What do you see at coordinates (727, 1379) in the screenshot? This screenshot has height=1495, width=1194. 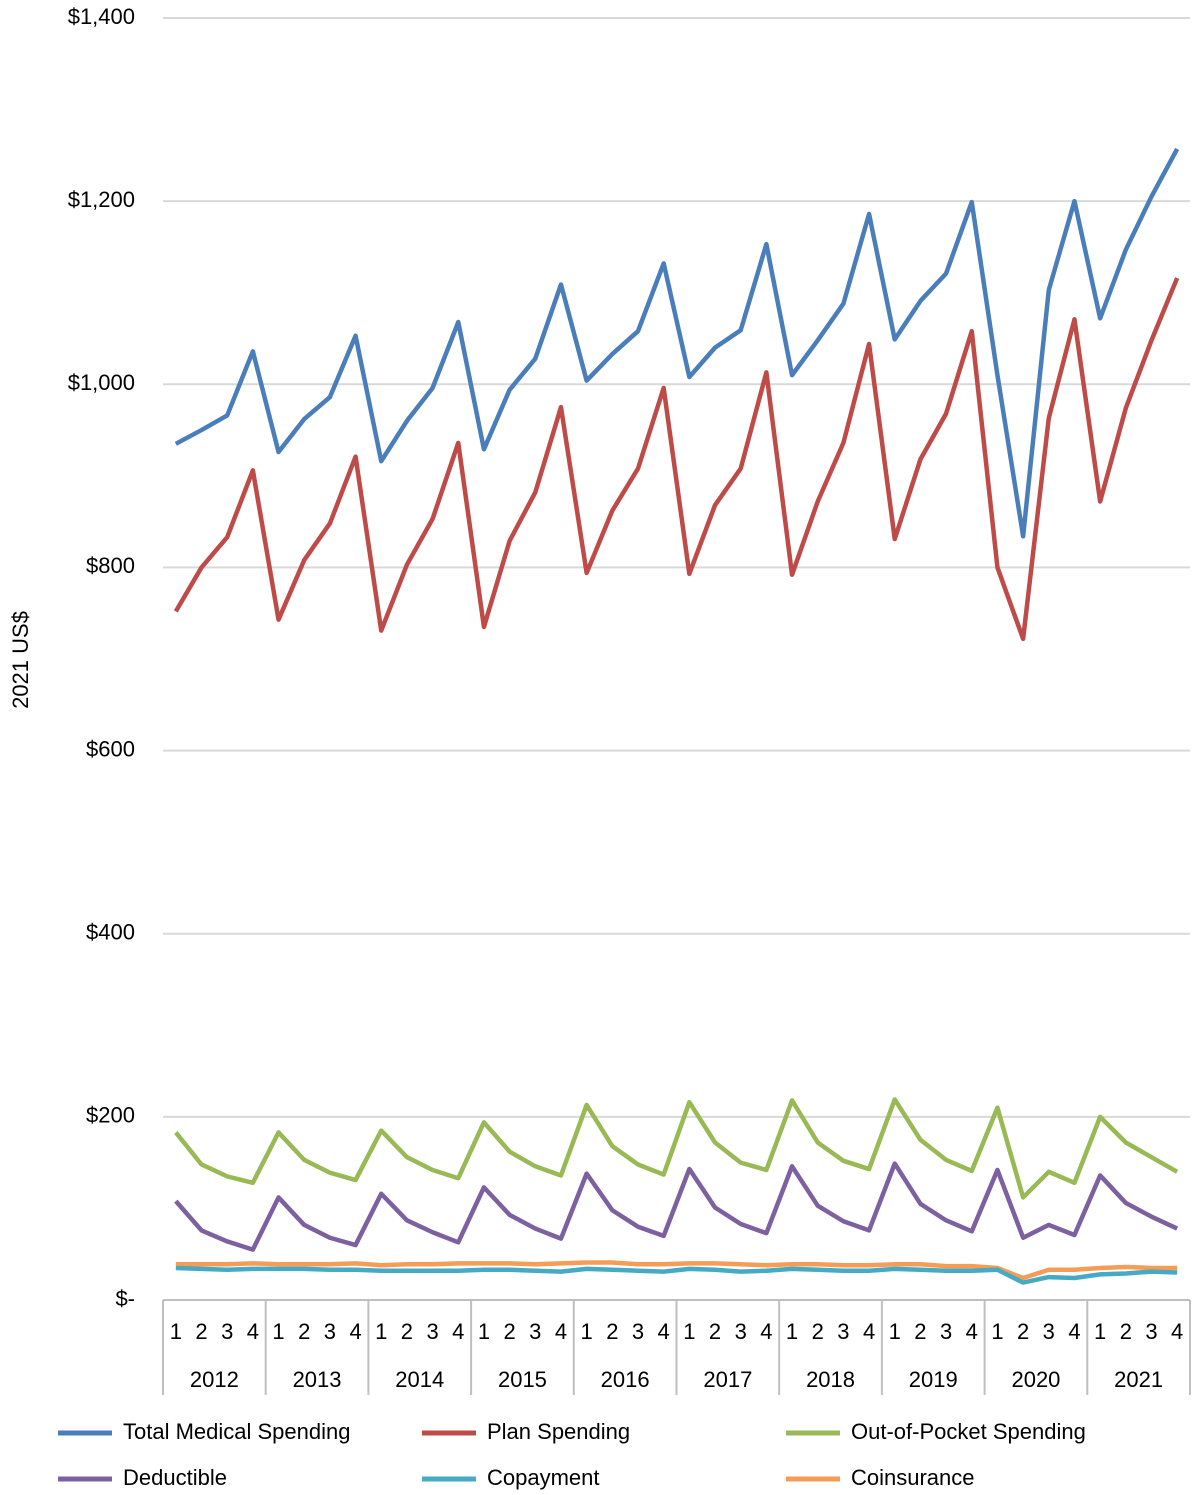 I see `x-group-label: 2017` at bounding box center [727, 1379].